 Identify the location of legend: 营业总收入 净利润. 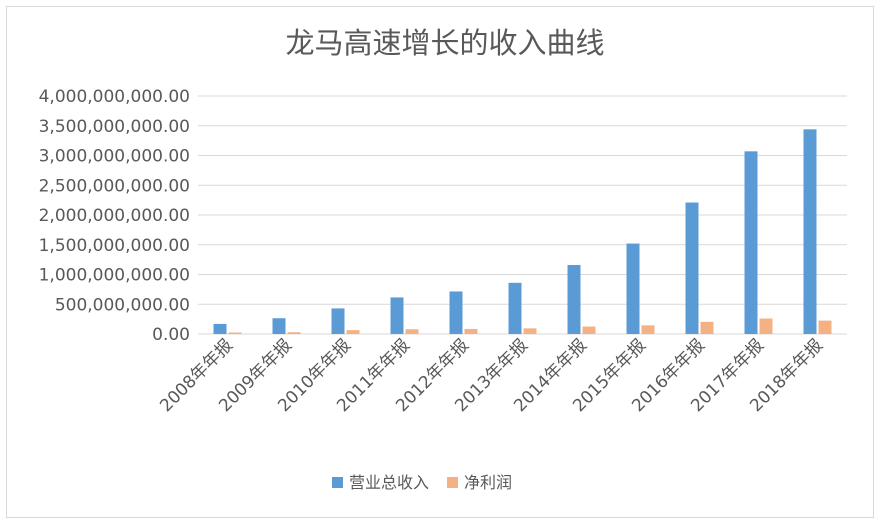
(422, 482).